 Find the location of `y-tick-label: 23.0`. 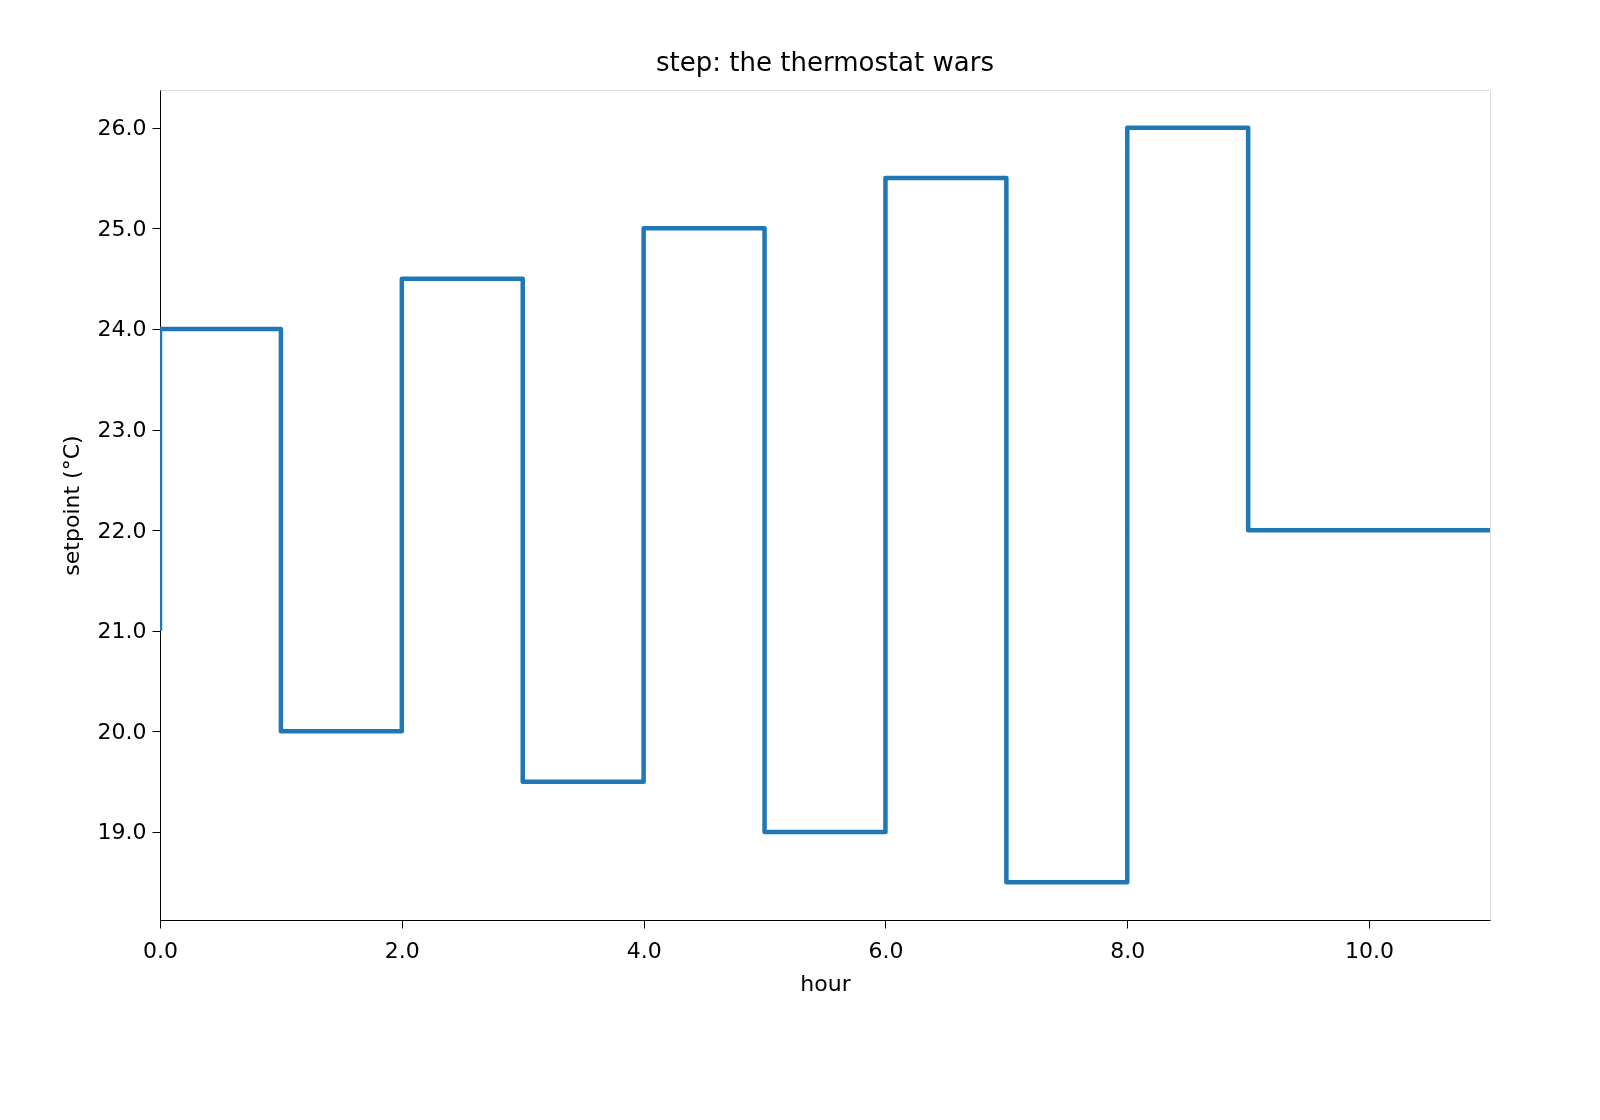

y-tick-label: 23.0 is located at coordinates (122, 430).